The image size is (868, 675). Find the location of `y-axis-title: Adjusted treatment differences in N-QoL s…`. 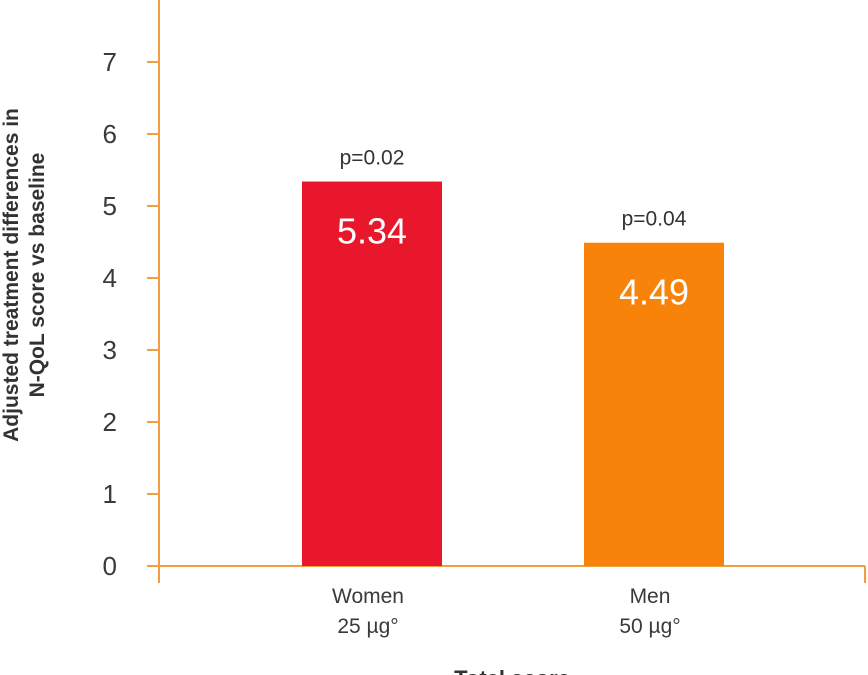

y-axis-title: Adjusted treatment differences in N-QoL s… is located at coordinates (24, 275).